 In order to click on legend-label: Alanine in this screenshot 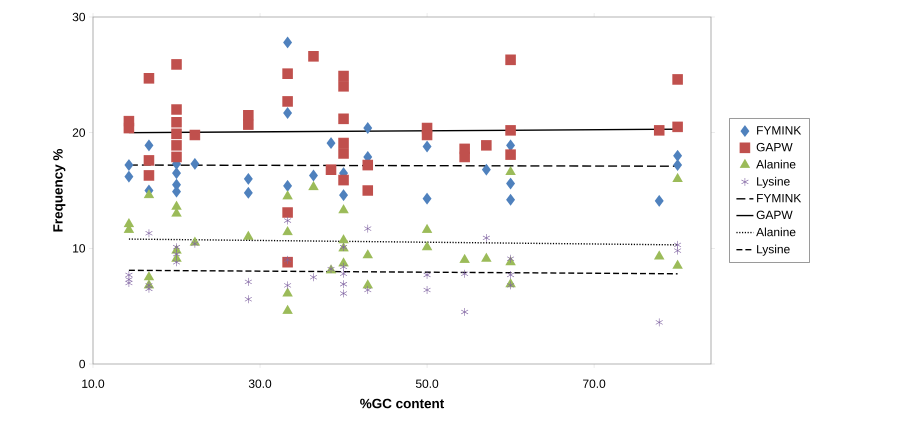, I will do `click(776, 164)`.